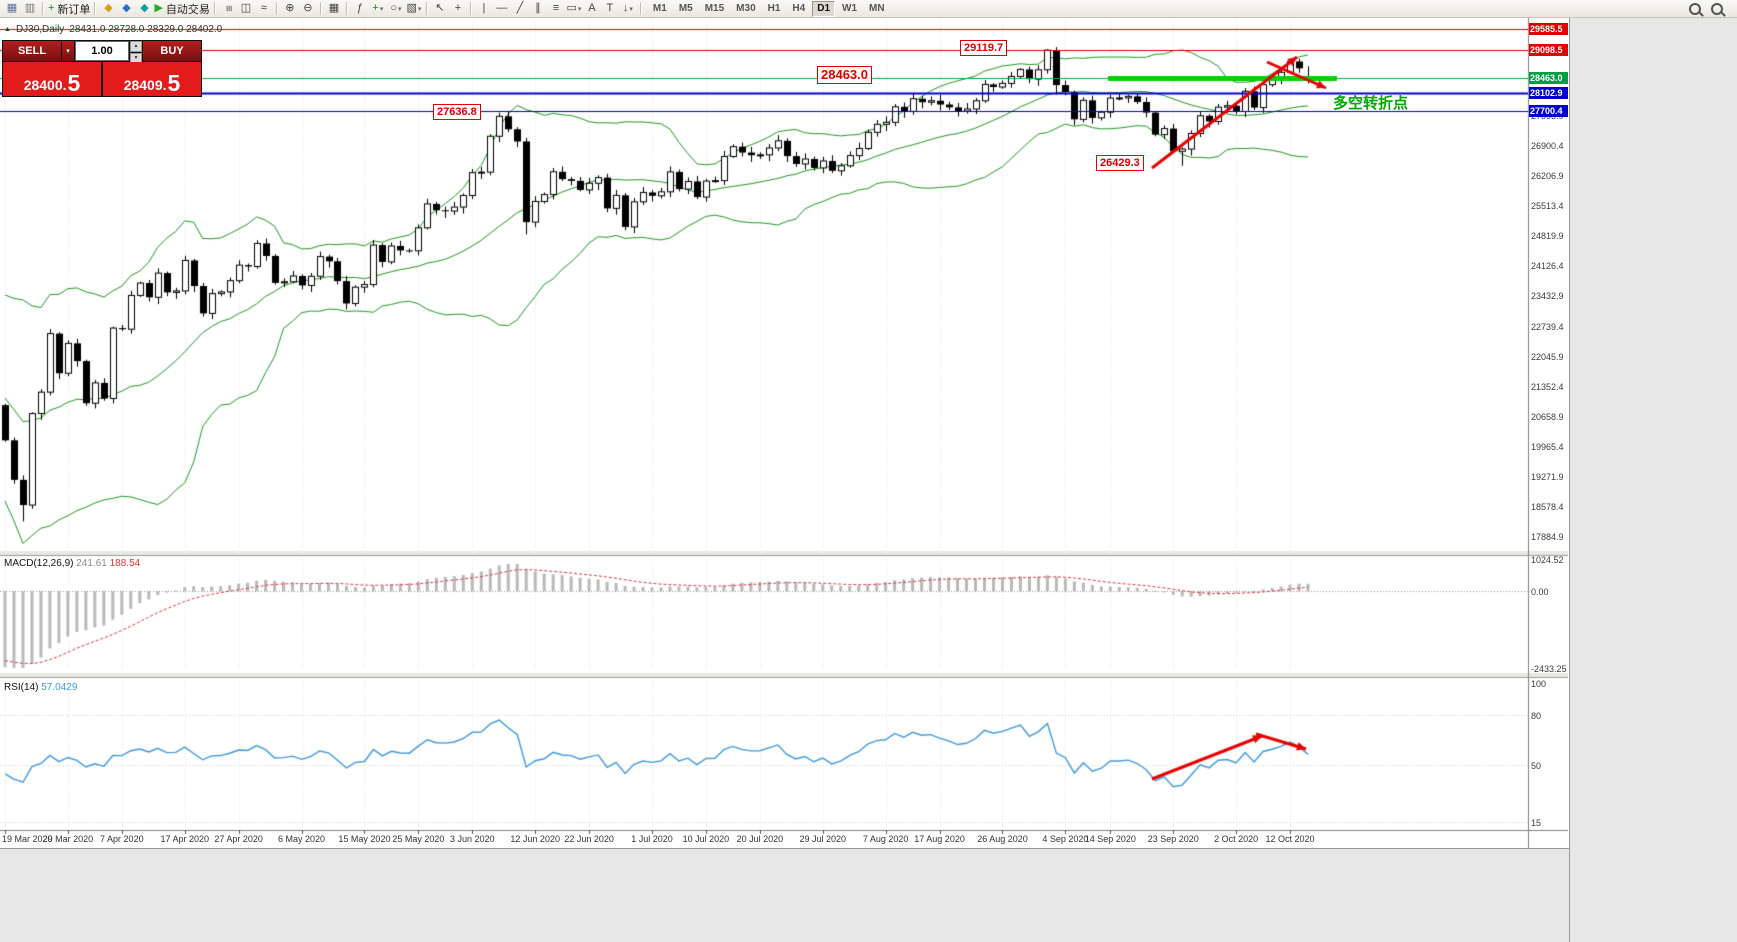 The height and width of the screenshot is (942, 1737). Describe the element at coordinates (589, 839) in the screenshot. I see `date-label: 22 Jun 2020` at that location.